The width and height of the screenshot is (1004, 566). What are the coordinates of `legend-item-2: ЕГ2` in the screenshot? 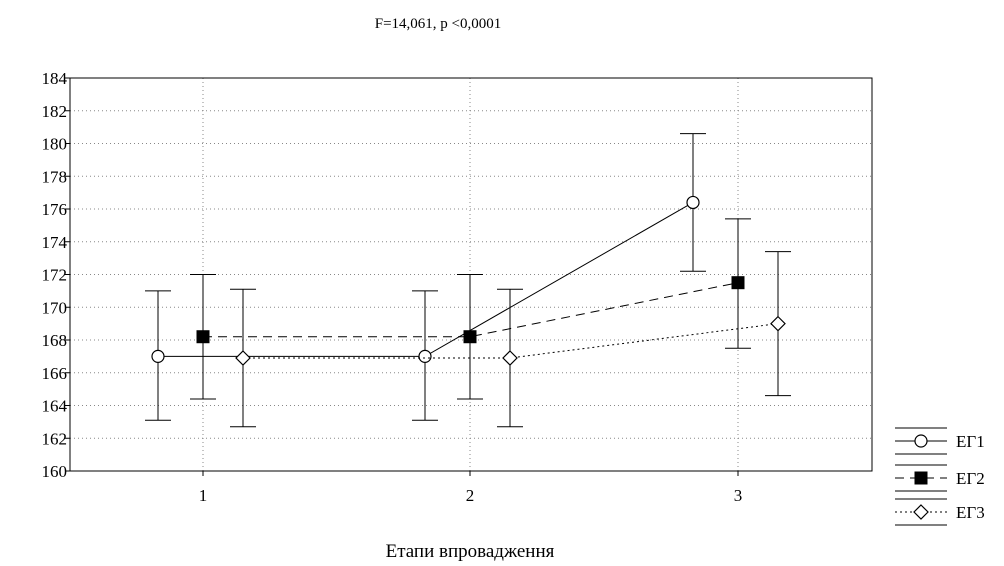 It's located at (940, 478).